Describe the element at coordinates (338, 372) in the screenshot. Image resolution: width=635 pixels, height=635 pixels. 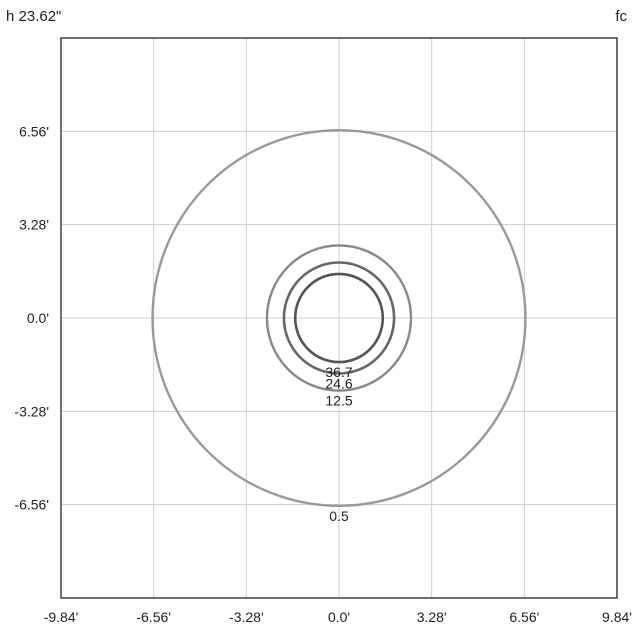
I see `contour-label-36-7: 36.7` at that location.